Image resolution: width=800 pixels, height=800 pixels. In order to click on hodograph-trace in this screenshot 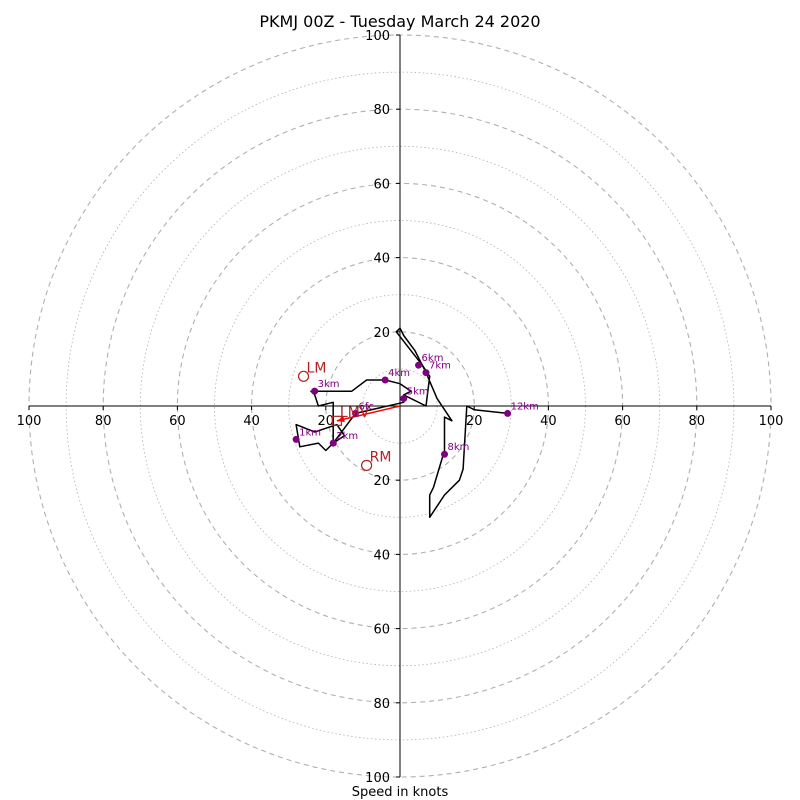, I will do `click(401, 423)`.